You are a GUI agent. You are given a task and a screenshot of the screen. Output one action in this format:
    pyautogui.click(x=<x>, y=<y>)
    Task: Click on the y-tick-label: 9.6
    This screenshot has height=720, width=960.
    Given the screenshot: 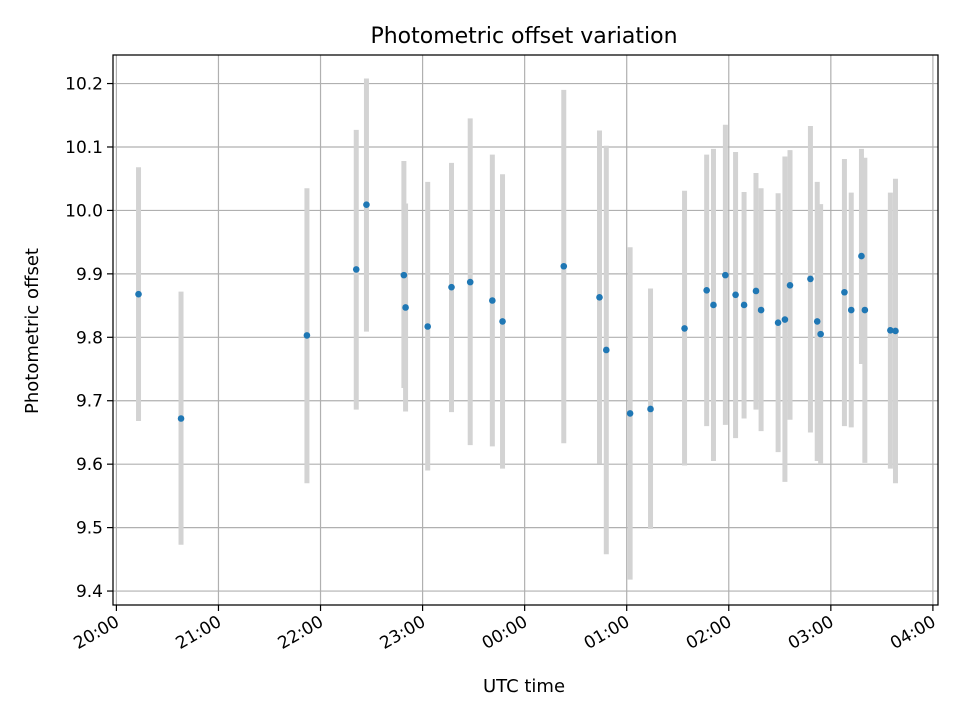 What is the action you would take?
    pyautogui.click(x=89, y=465)
    